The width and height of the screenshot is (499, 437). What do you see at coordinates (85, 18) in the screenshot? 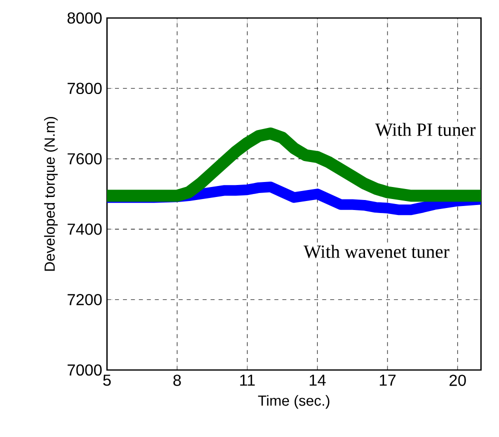
I see `y-tick-label: 8000` at bounding box center [85, 18].